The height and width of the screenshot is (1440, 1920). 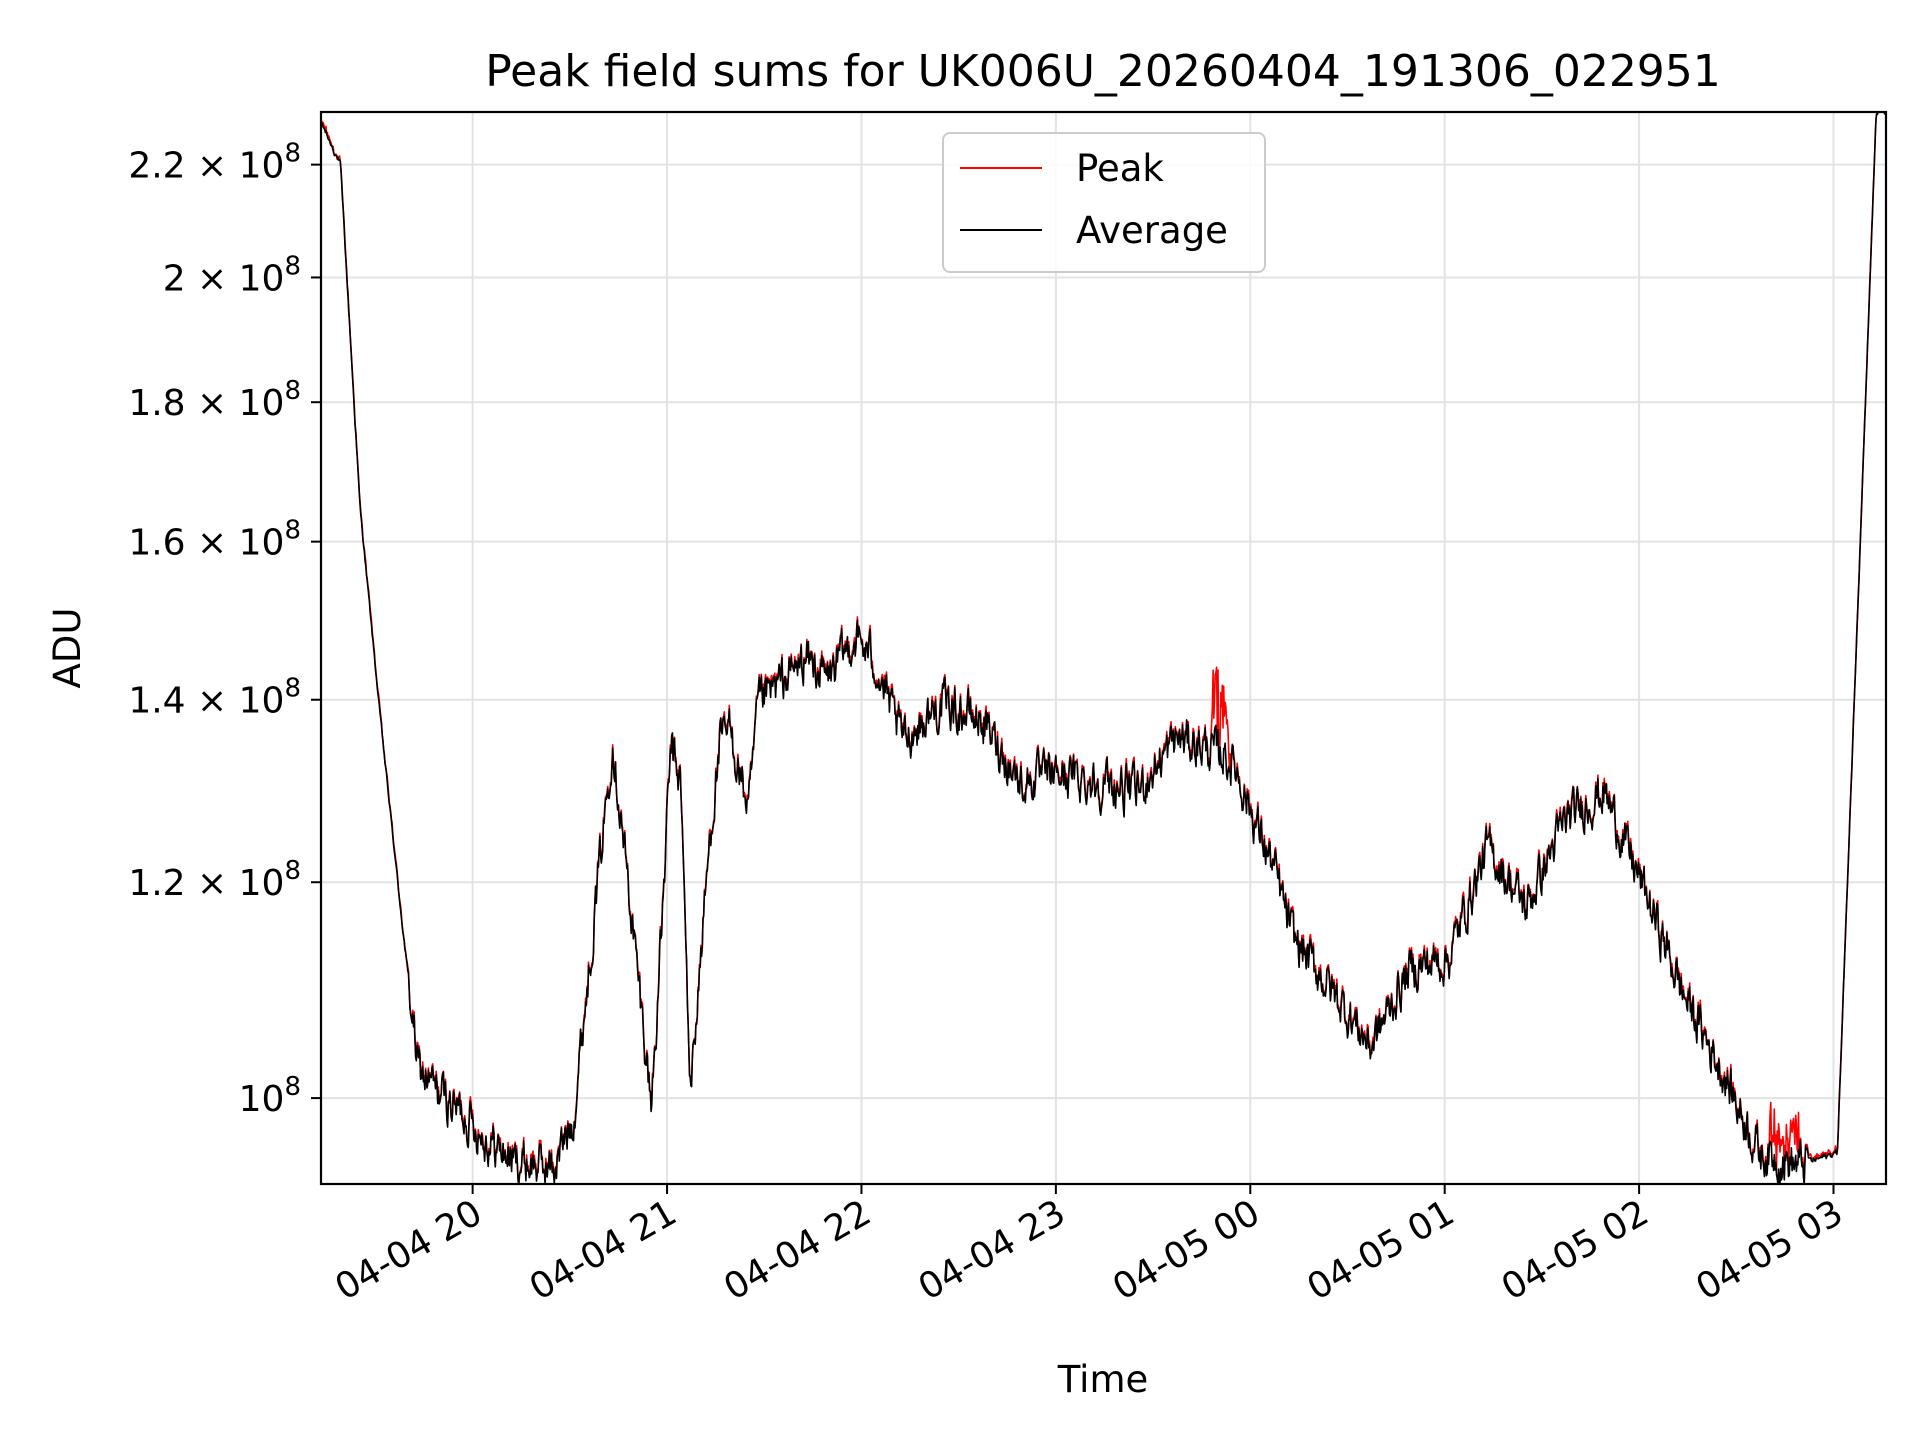 I want to click on y-tick-label: 108, so click(x=270, y=1096).